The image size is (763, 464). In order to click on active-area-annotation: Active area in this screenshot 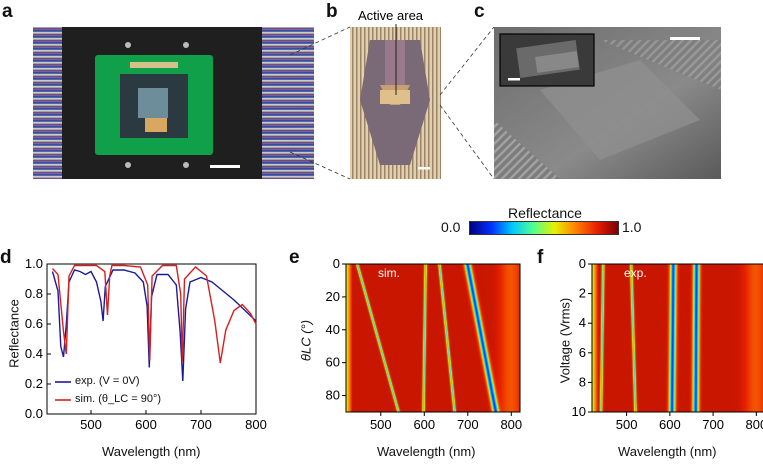, I will do `click(391, 15)`.